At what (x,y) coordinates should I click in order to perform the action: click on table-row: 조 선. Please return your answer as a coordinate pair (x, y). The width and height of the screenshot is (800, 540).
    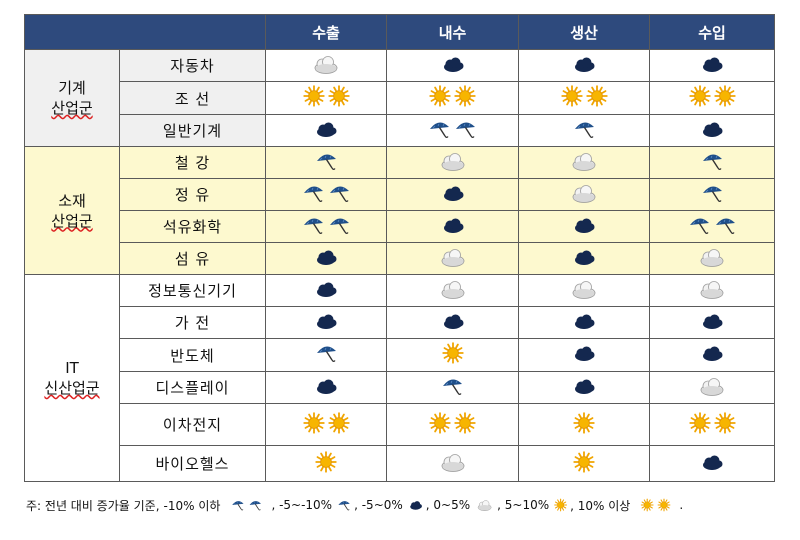
    Looking at the image, I should click on (400, 98).